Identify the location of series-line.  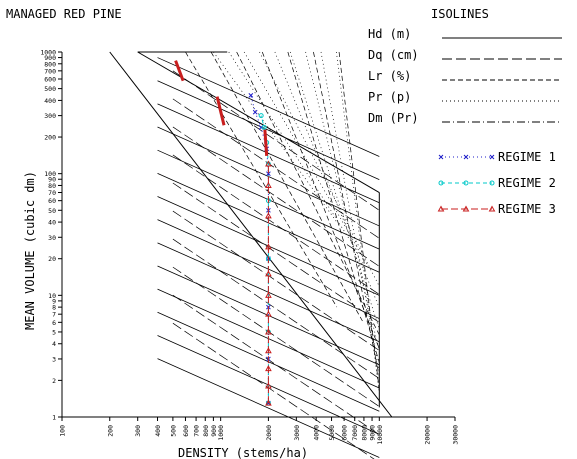
(259, 249).